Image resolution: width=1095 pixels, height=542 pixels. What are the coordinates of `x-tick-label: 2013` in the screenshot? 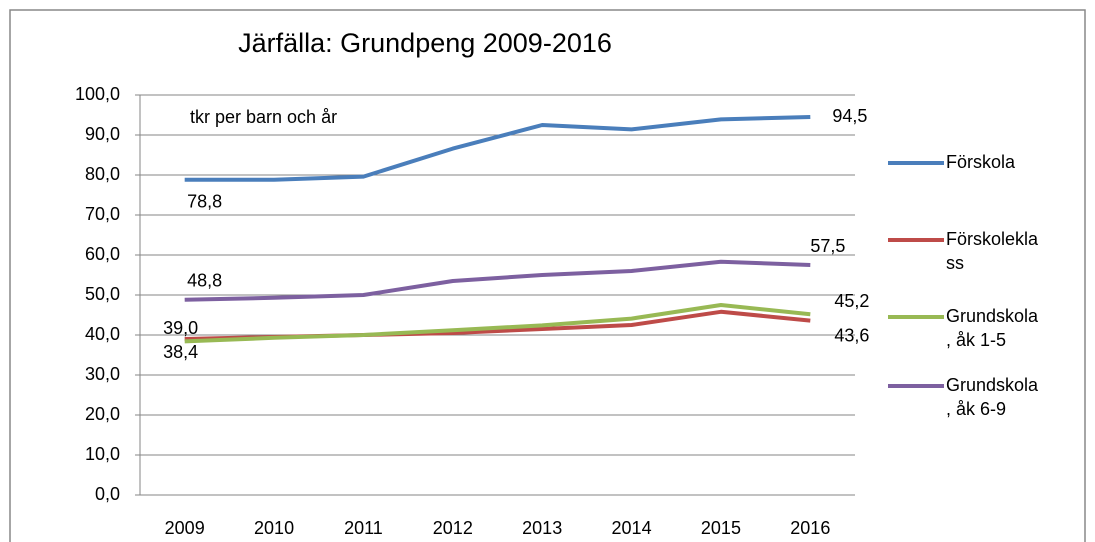 It's located at (542, 528).